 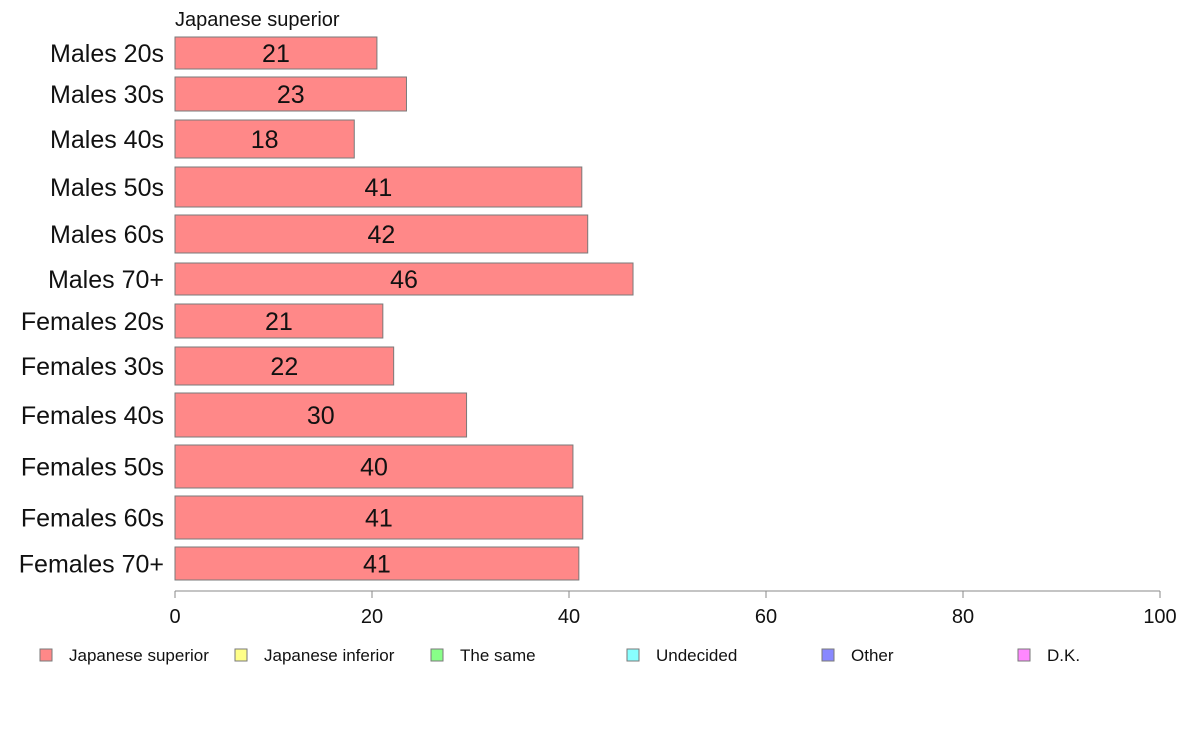 I want to click on legend-label: Japanese superior, so click(x=139, y=655).